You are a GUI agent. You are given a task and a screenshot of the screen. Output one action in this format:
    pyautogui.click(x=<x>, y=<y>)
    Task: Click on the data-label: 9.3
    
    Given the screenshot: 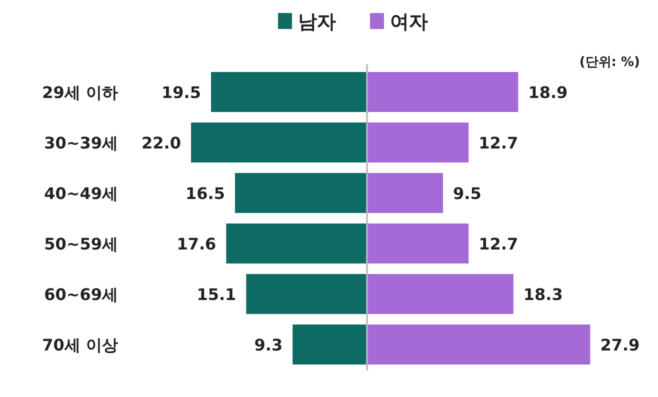 What is the action you would take?
    pyautogui.click(x=268, y=345)
    